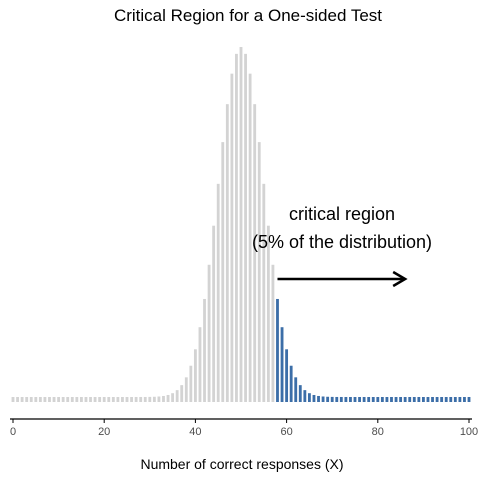 The width and height of the screenshot is (480, 480). What do you see at coordinates (342, 242) in the screenshot?
I see `annotation-percent: (5% of the distribution)` at bounding box center [342, 242].